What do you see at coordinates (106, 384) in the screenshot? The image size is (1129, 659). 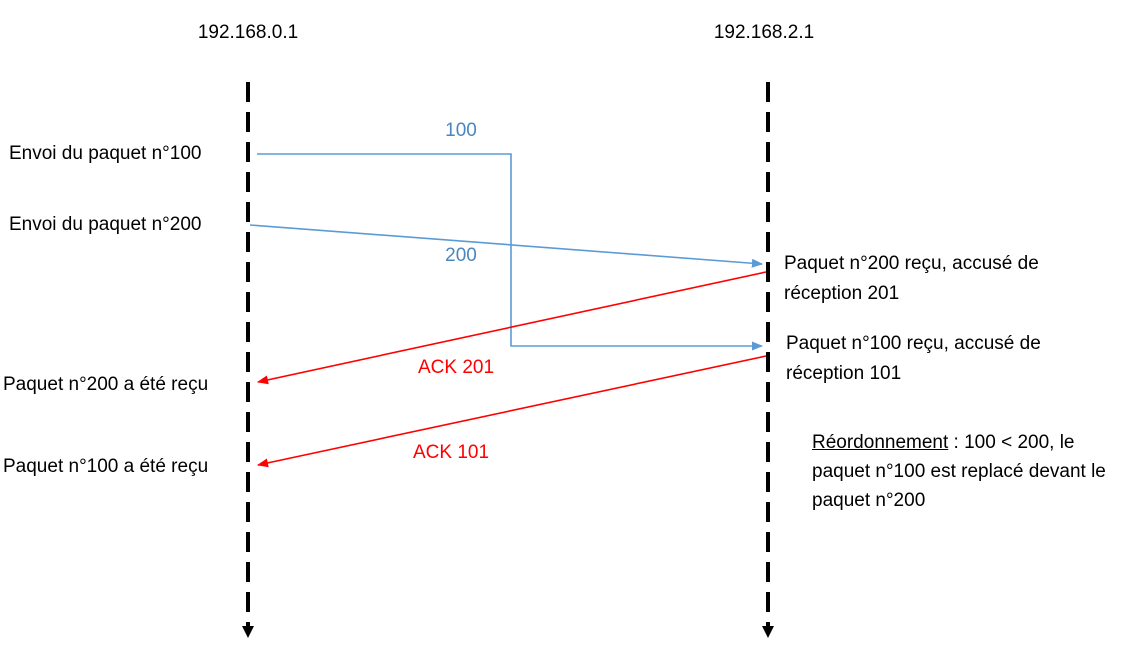 I see `event-ack-200-received: Paquet n°200 a été reçu` at bounding box center [106, 384].